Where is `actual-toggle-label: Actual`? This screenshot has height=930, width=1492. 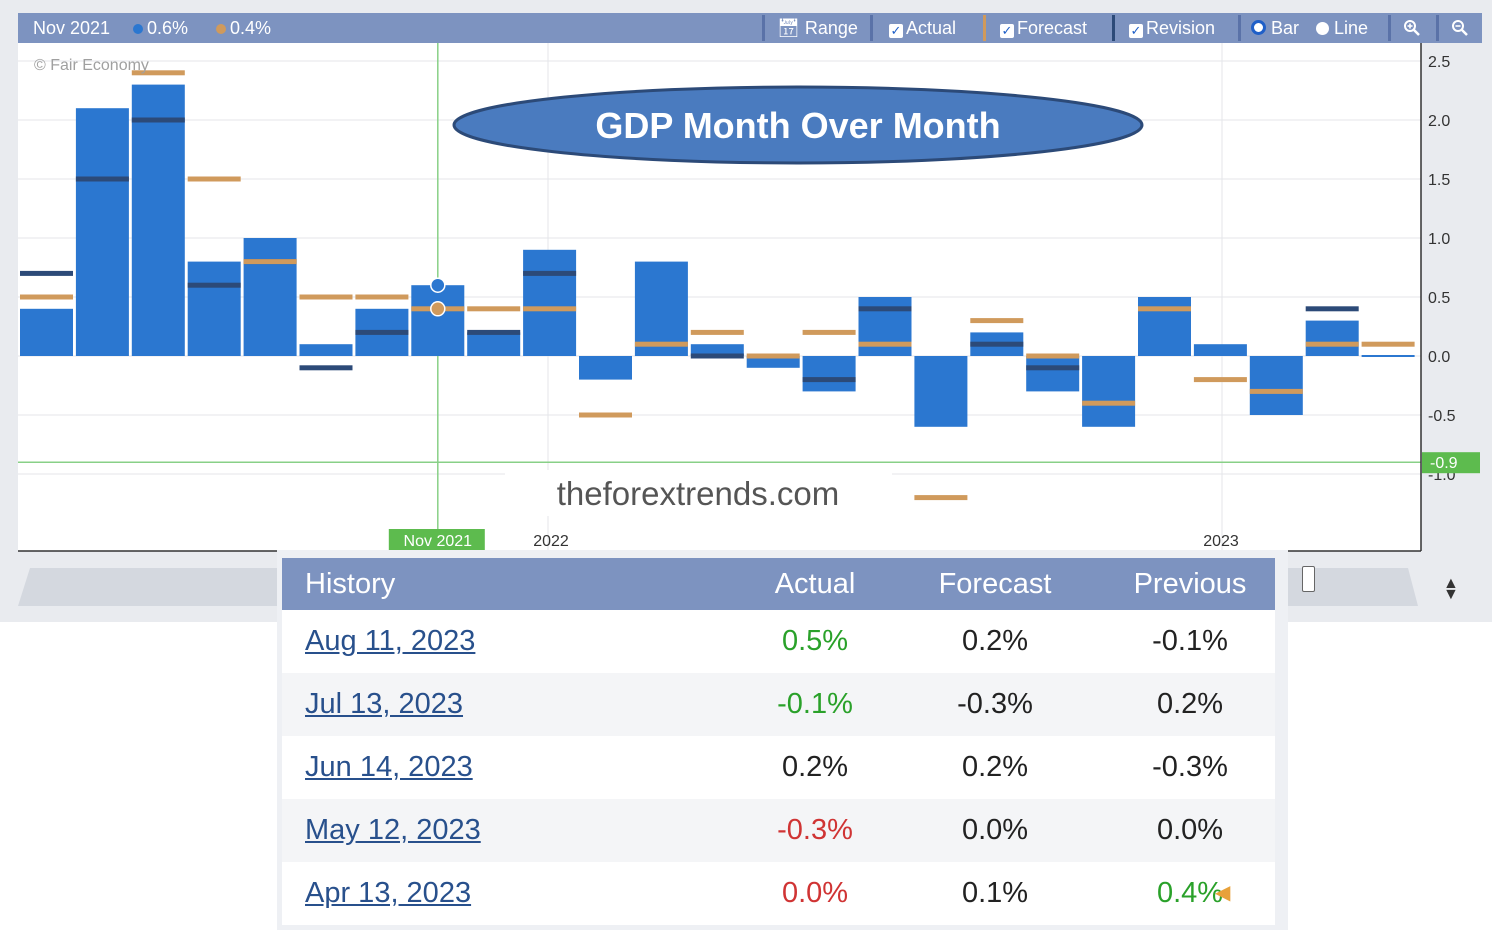 actual-toggle-label: Actual is located at coordinates (931, 28).